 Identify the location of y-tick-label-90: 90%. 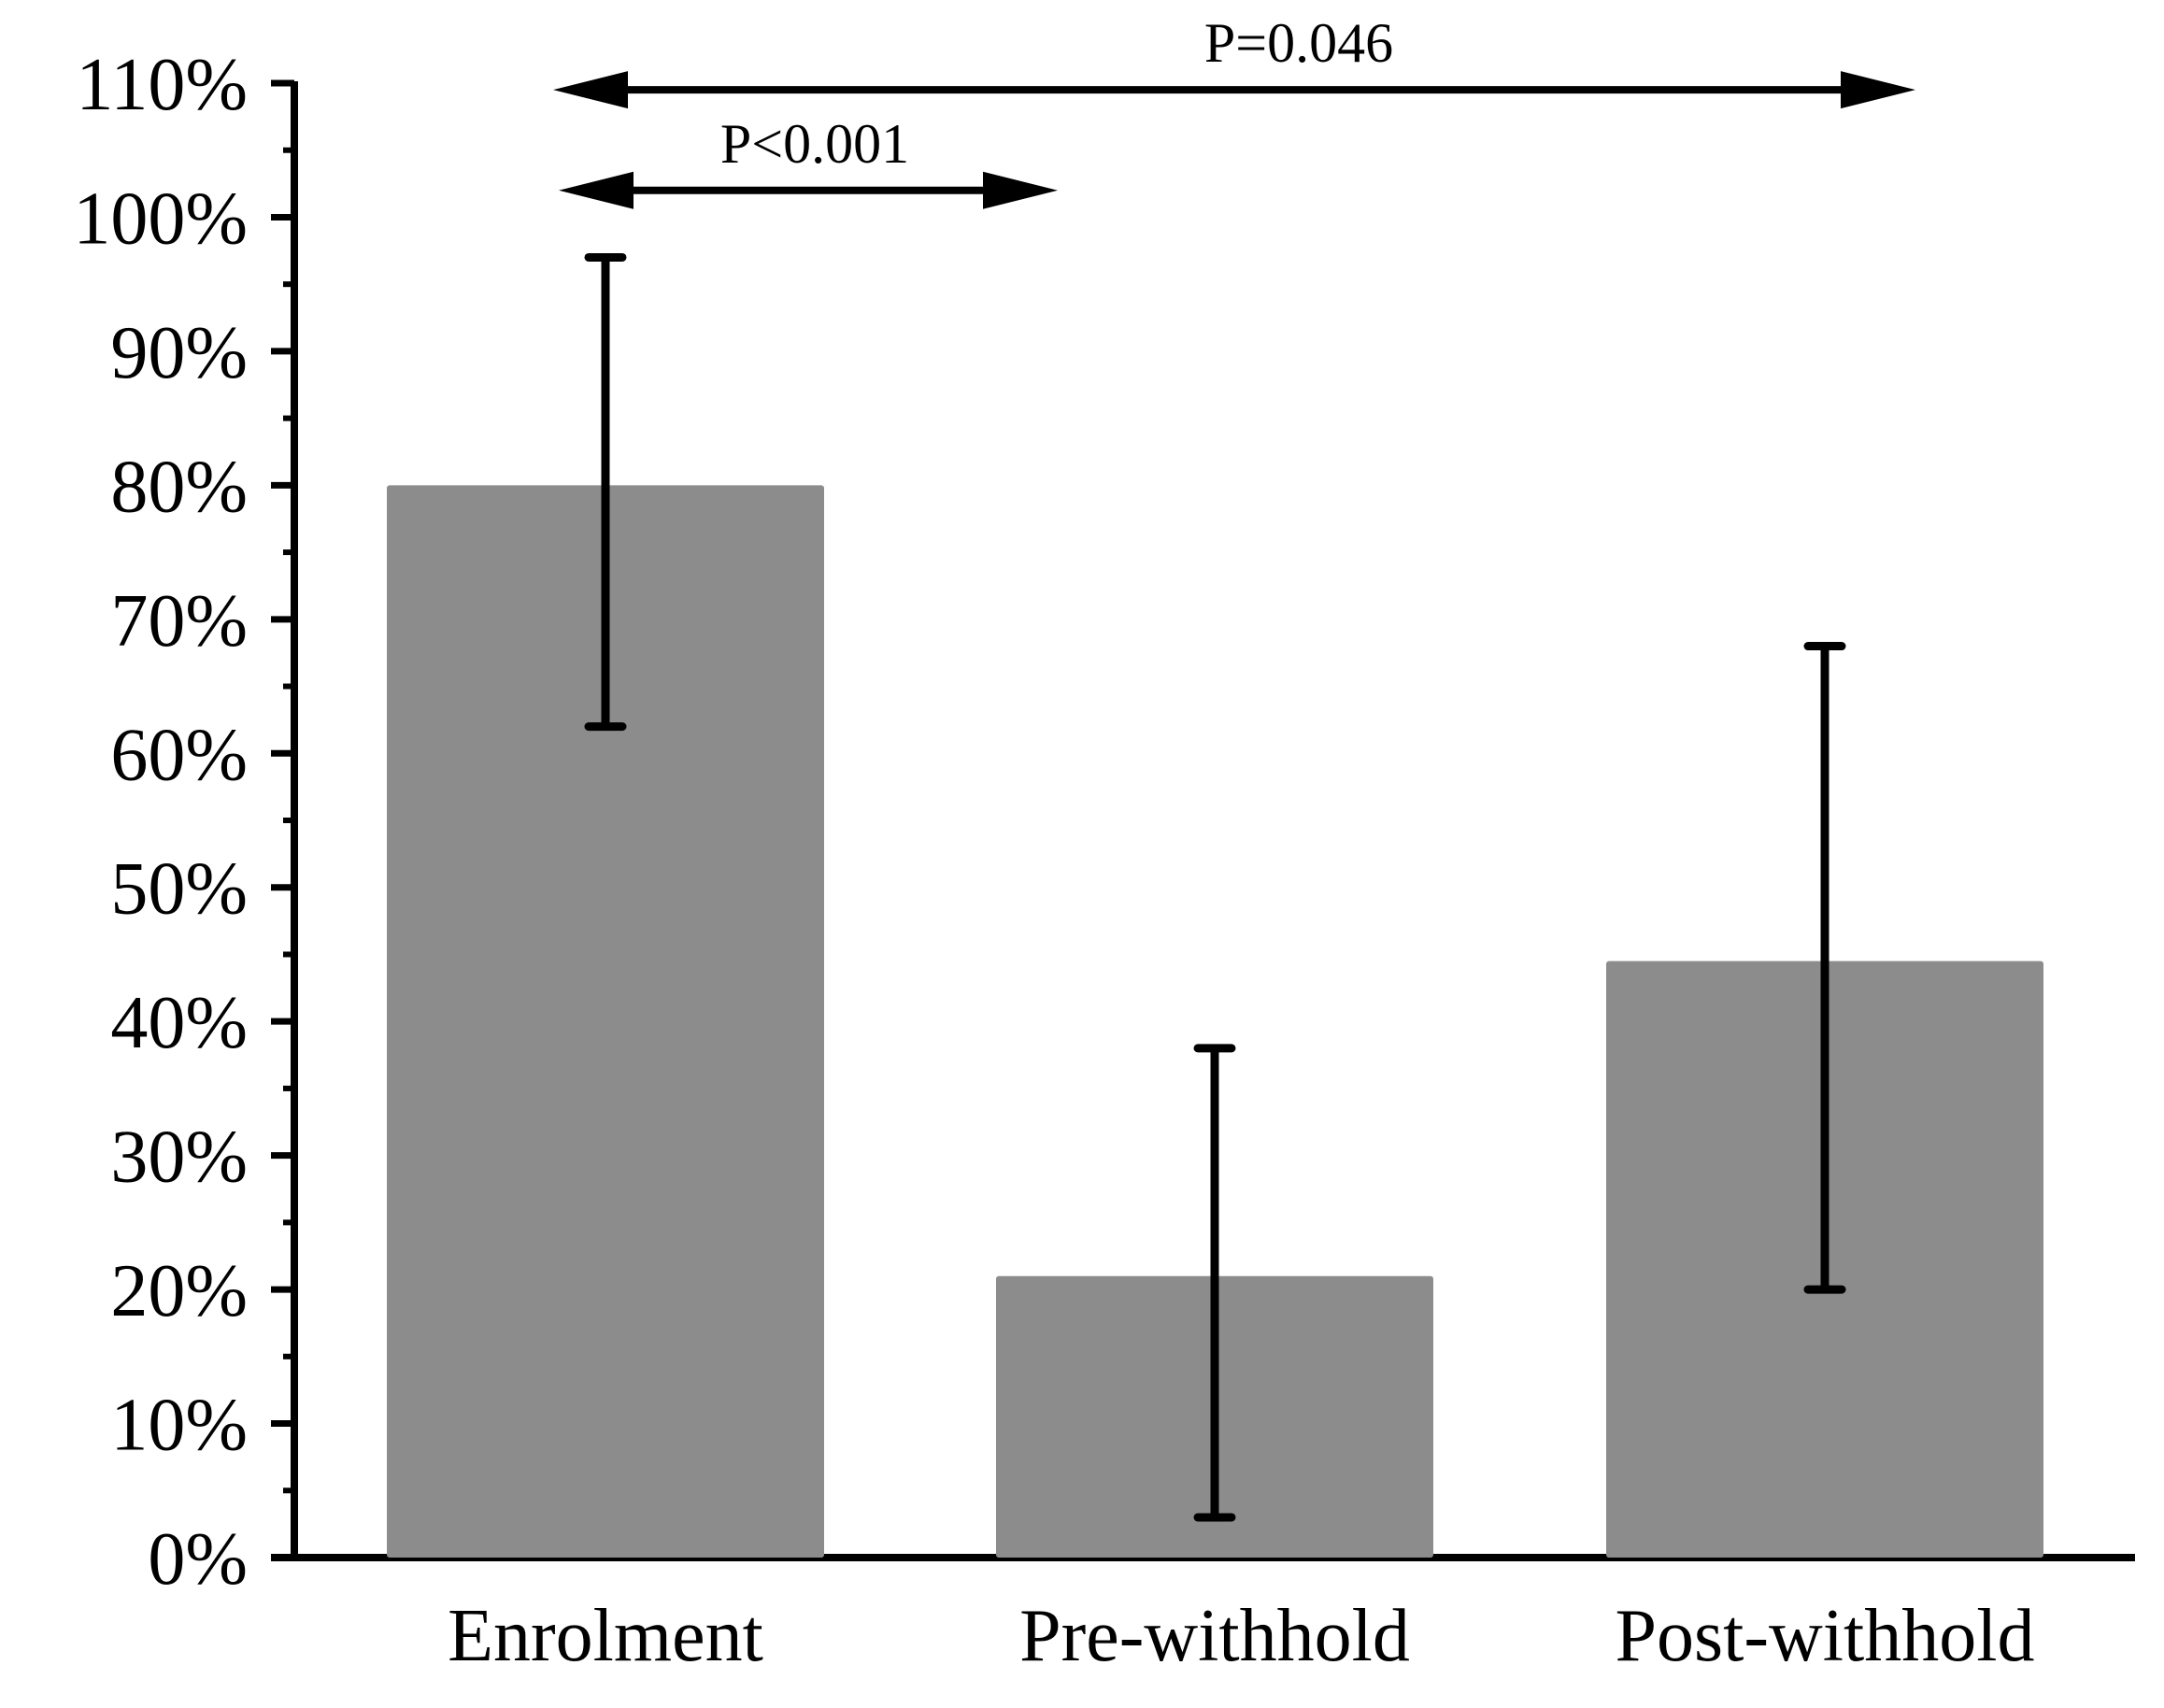
(179, 353).